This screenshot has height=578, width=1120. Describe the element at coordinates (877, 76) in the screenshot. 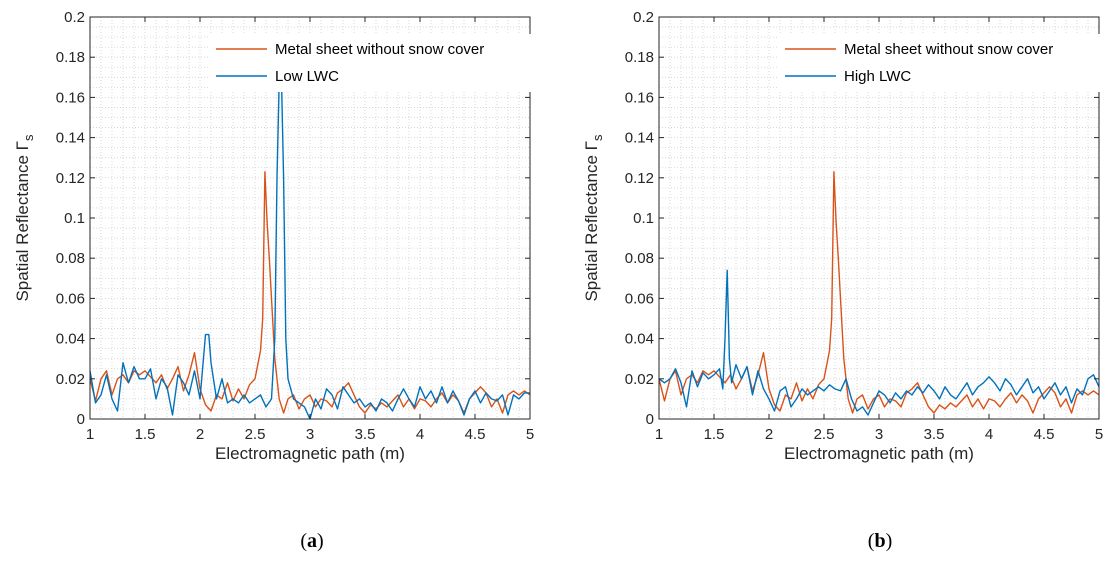

I see `legend-label-2: High LWC` at that location.